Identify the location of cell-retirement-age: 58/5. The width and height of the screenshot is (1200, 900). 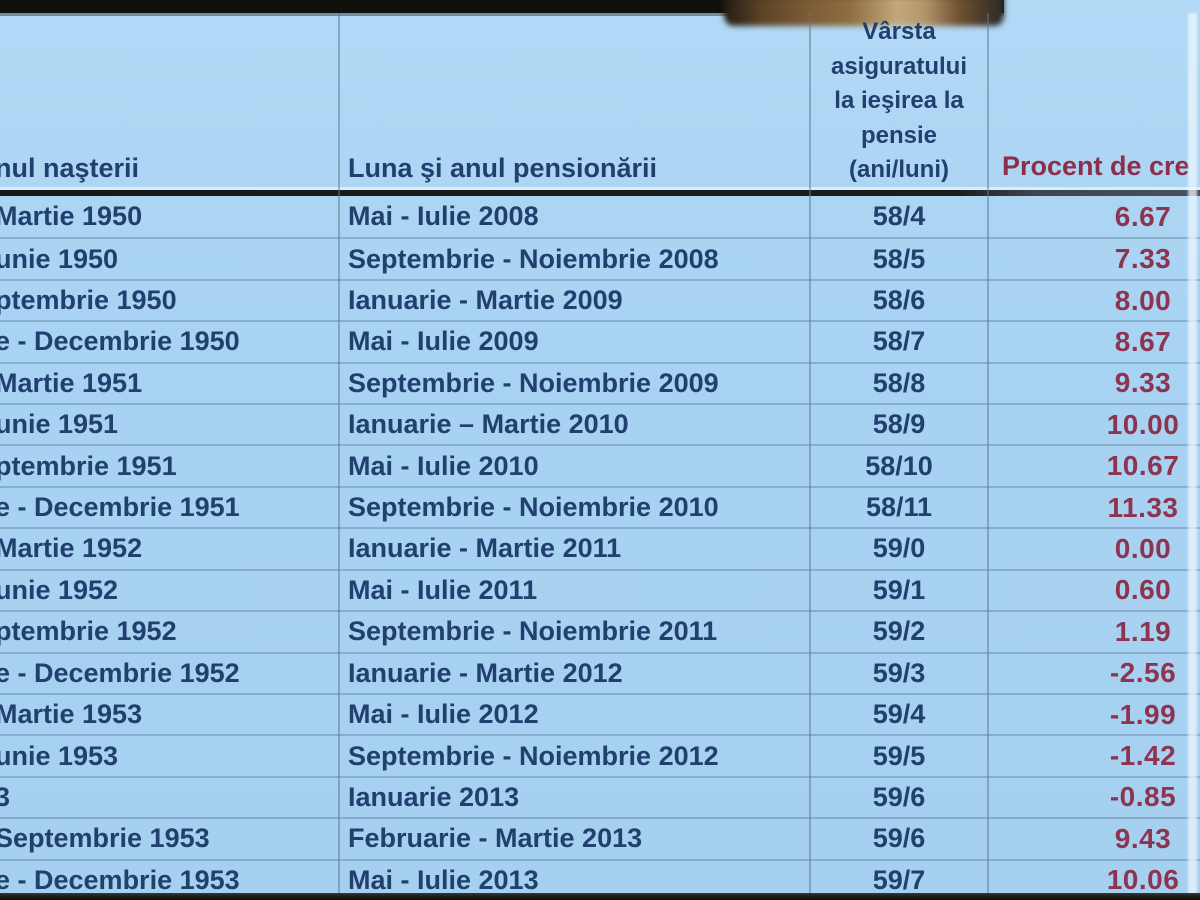
(899, 258).